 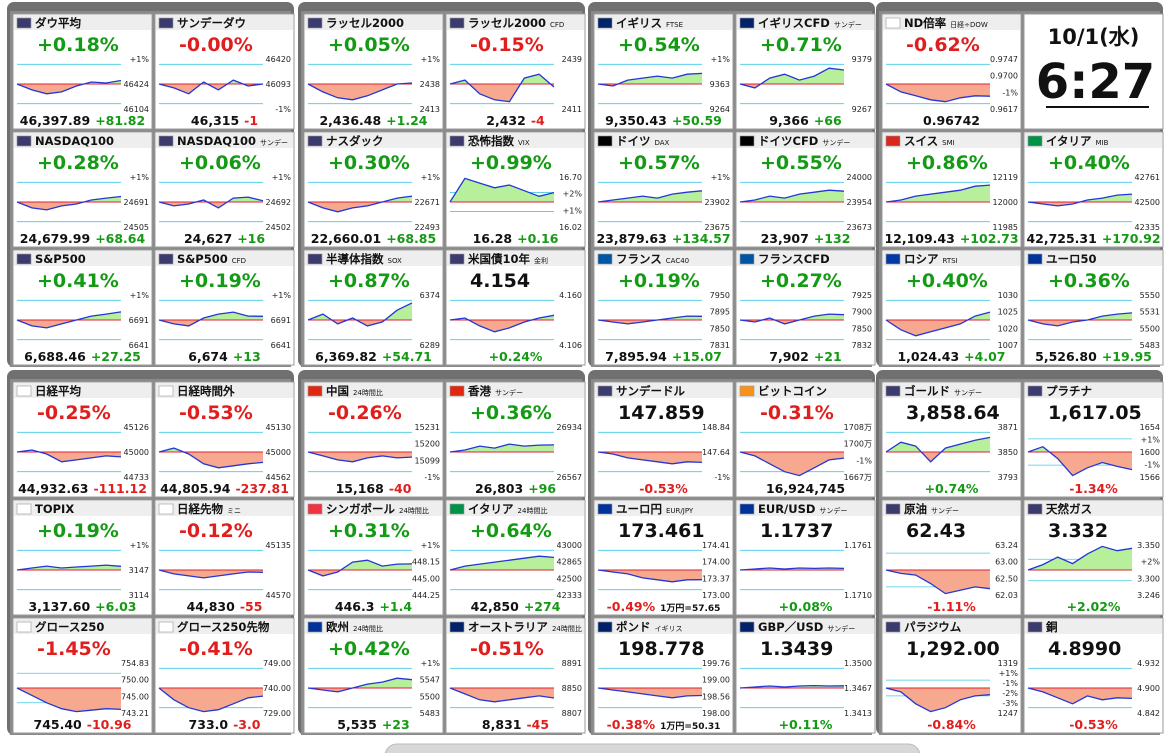 I want to click on big-value: +0.28%, so click(x=78, y=163).